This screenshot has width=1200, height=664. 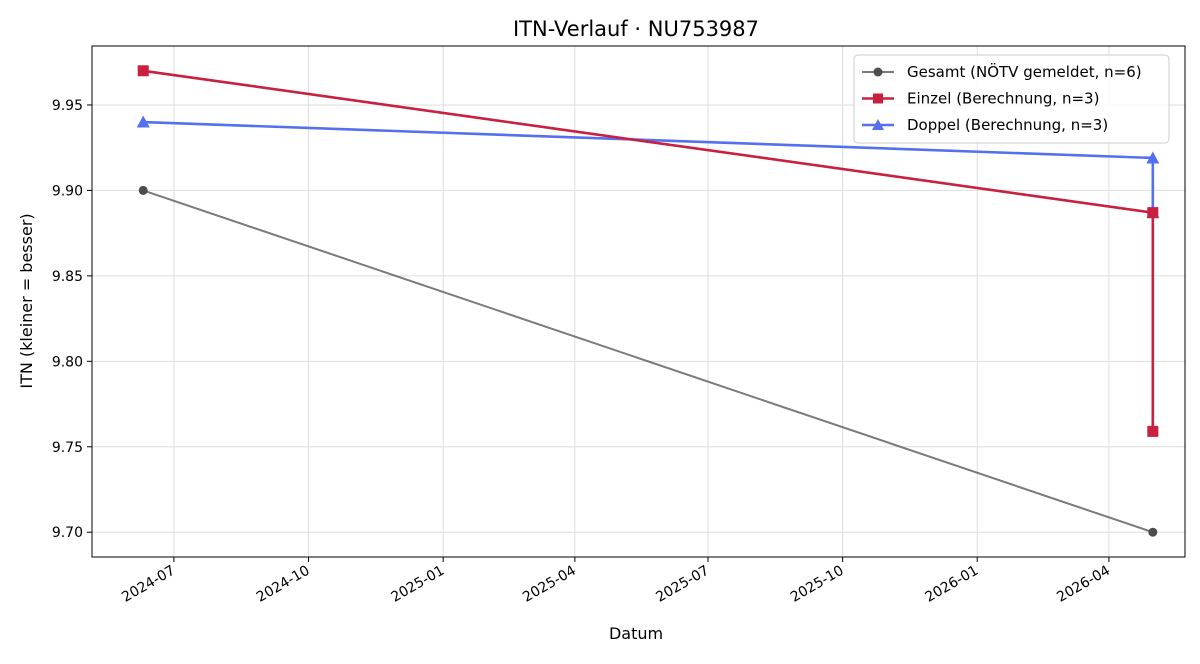 What do you see at coordinates (67, 191) in the screenshot?
I see `y-tick-label: 9.90` at bounding box center [67, 191].